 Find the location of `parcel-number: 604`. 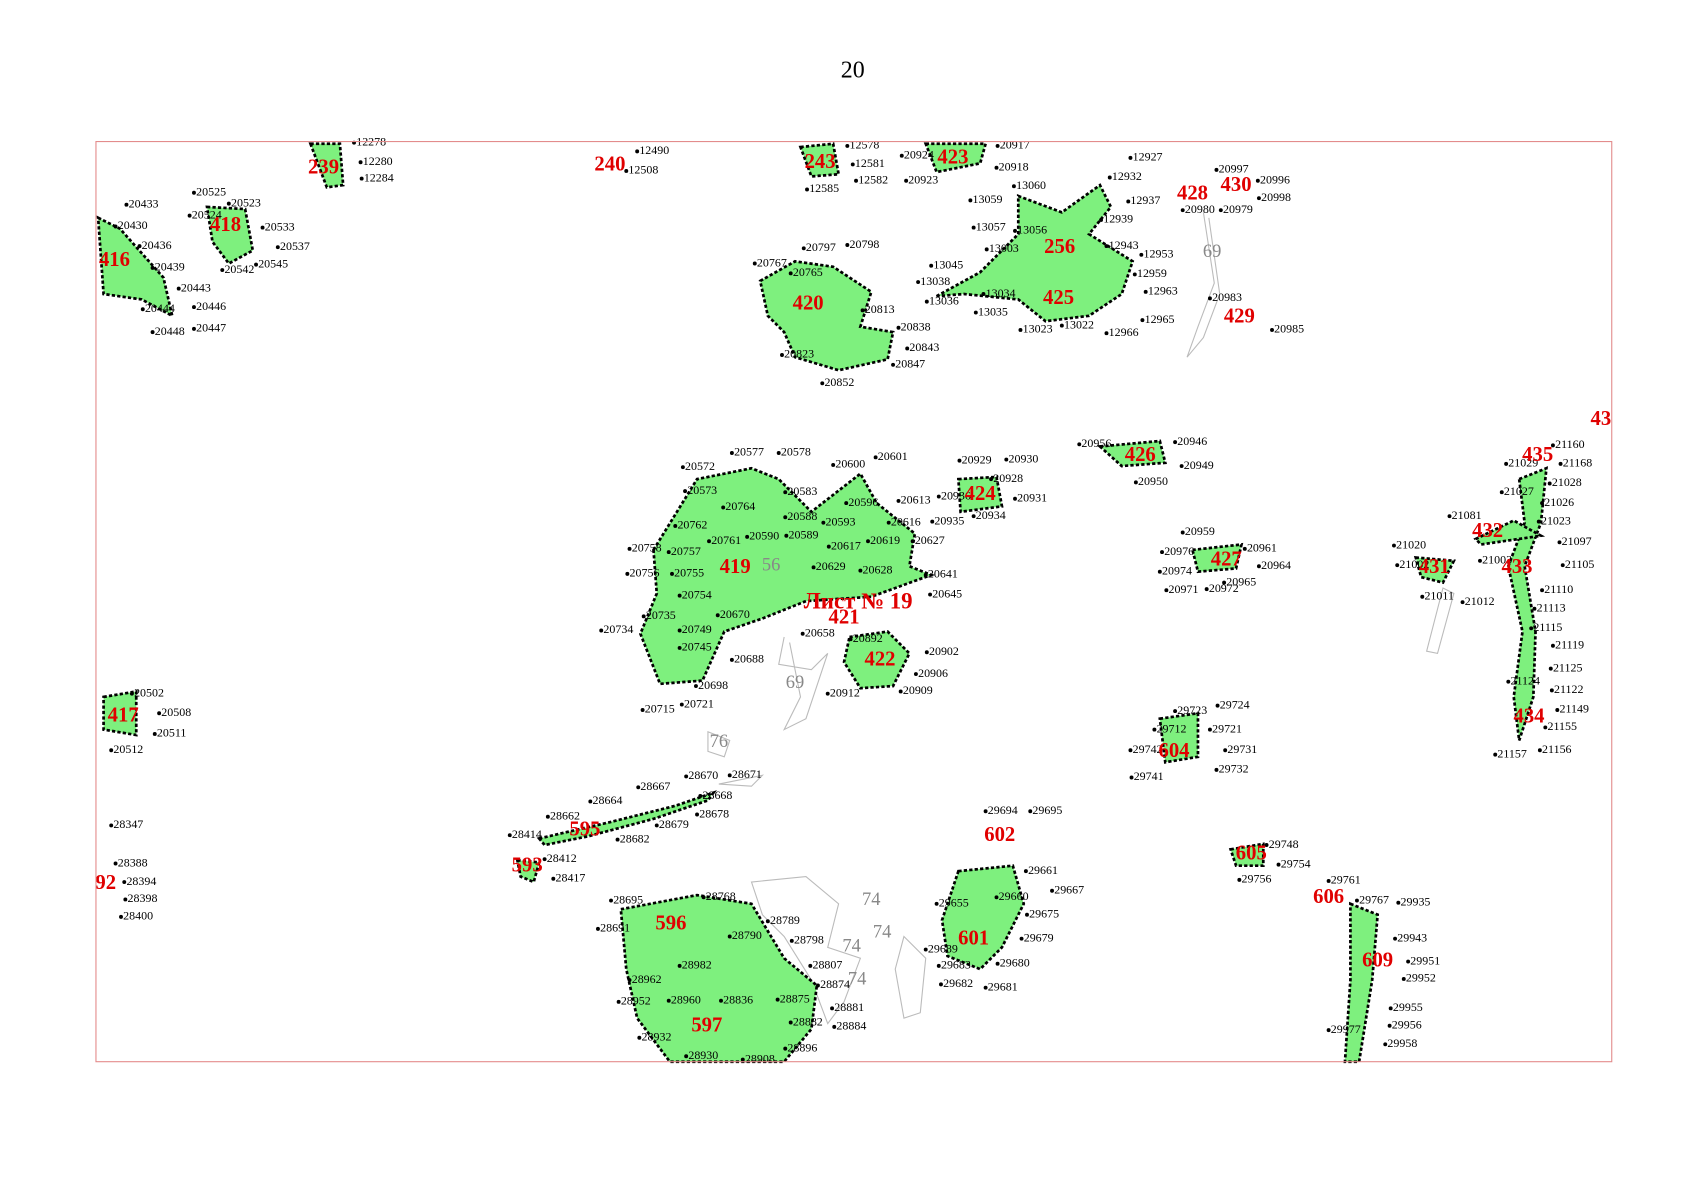

parcel-number: 604 is located at coordinates (1173, 751).